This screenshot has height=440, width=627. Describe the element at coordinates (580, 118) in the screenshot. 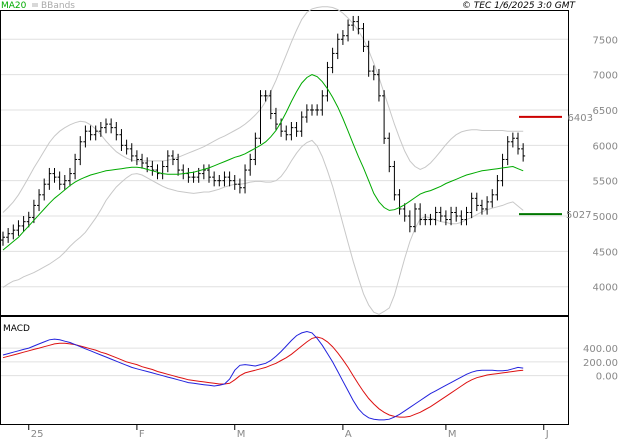

I see `resistance-label: 6403` at that location.